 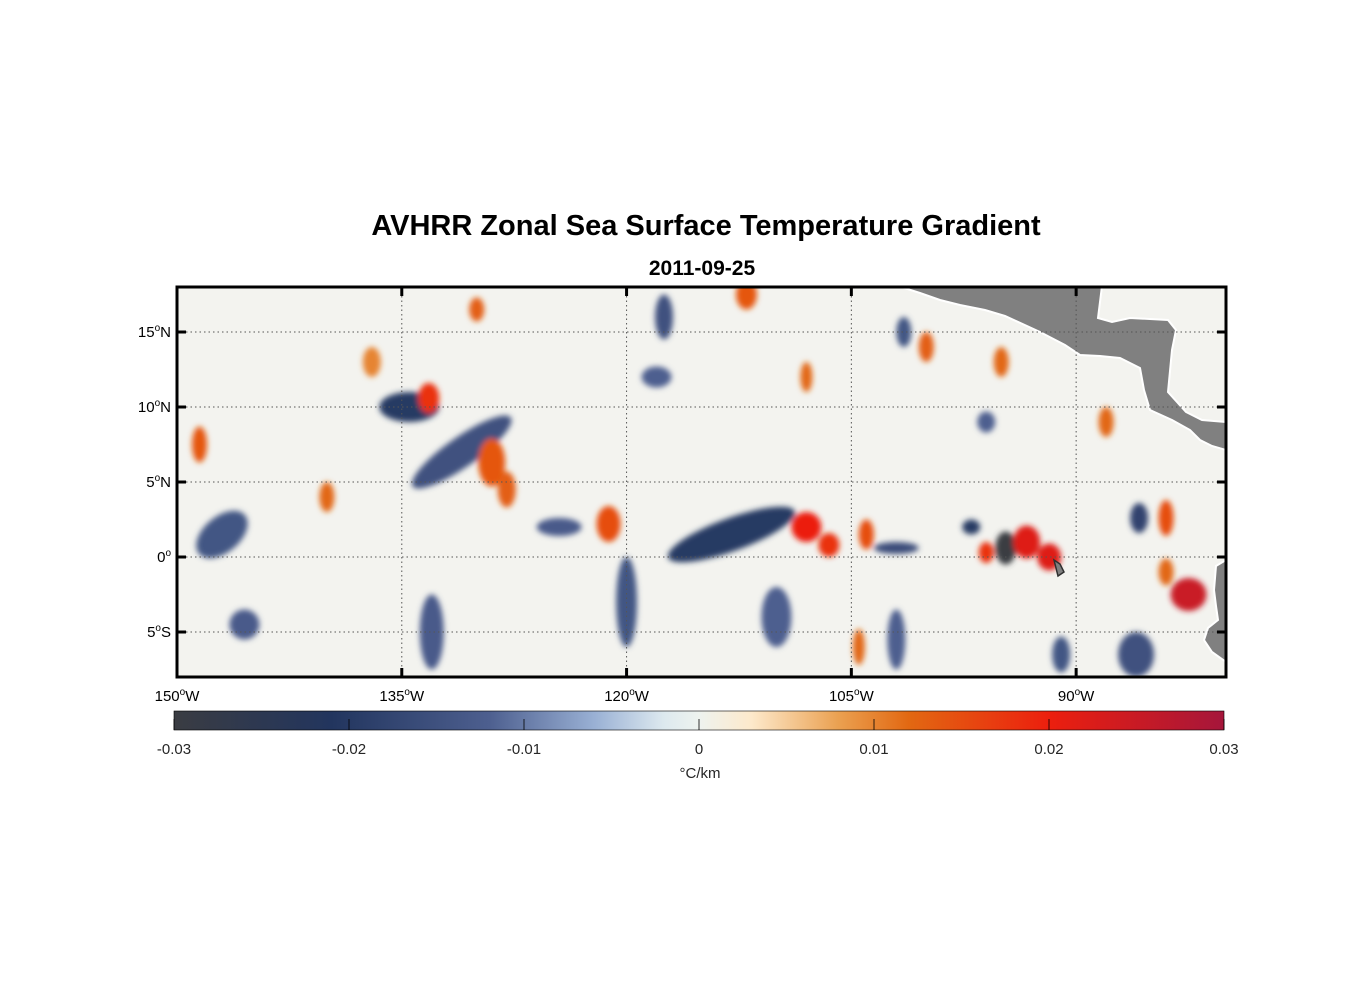 I want to click on x-tick-label: 90oW, so click(x=1076, y=696).